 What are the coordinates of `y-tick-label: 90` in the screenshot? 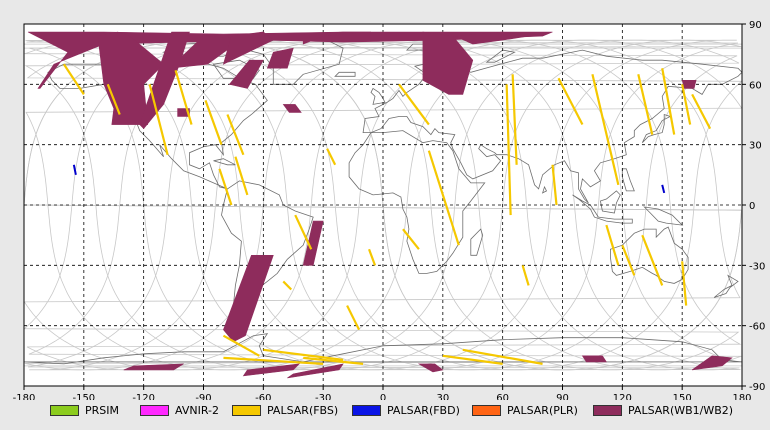 It's located at (755, 25).